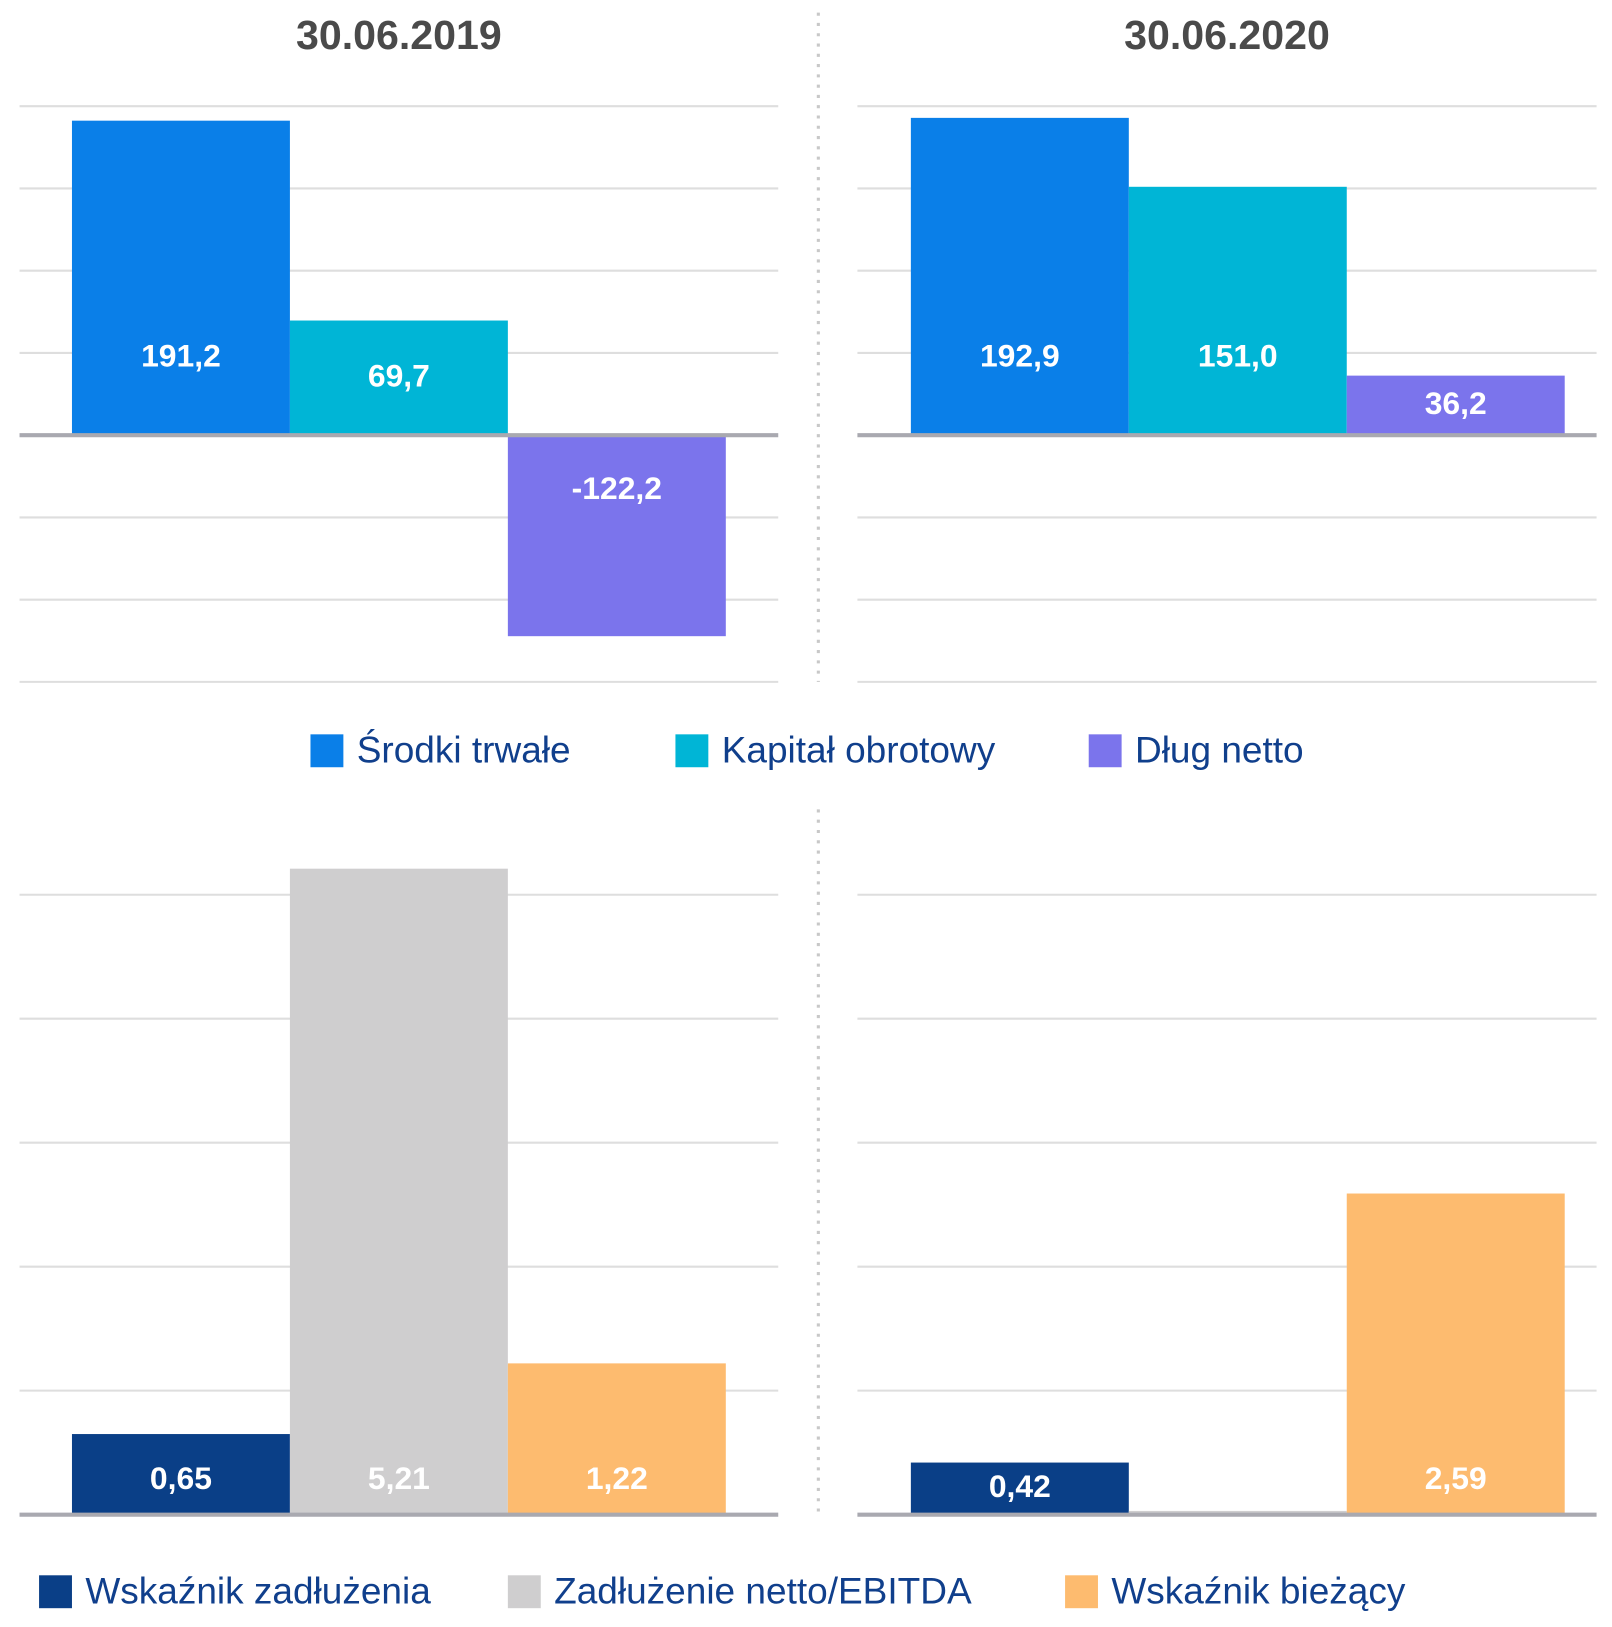 The width and height of the screenshot is (1612, 1627). Describe the element at coordinates (1227, 35) in the screenshot. I see `panel-title: 30.06.2020` at that location.